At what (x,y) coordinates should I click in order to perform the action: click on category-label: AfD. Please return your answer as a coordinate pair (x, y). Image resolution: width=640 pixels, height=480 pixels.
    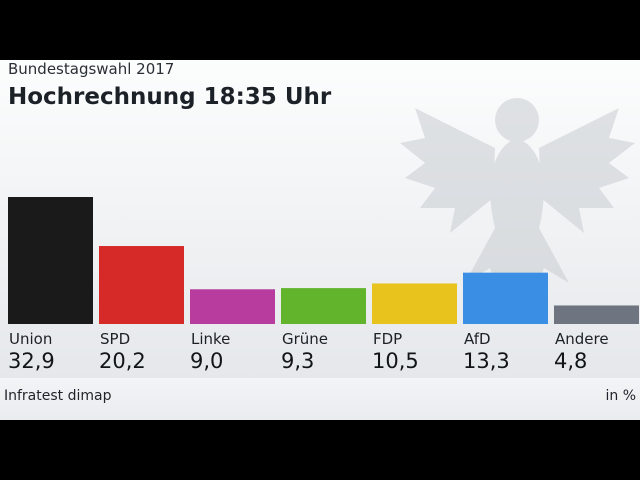
    Looking at the image, I should click on (477, 339).